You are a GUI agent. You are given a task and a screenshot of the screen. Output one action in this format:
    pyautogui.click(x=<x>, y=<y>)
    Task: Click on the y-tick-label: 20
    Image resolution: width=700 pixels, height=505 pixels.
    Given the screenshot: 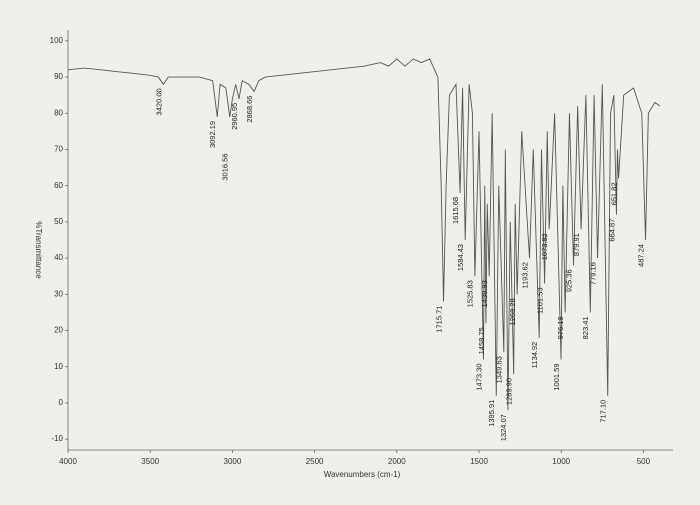 What is the action you would take?
    pyautogui.click(x=58, y=330)
    